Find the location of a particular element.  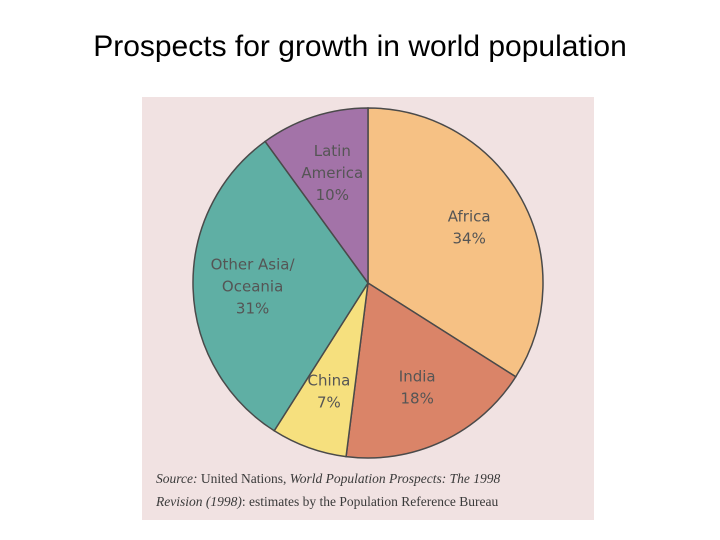

source-publication: World Population Prospects: The 1998 is located at coordinates (395, 478).